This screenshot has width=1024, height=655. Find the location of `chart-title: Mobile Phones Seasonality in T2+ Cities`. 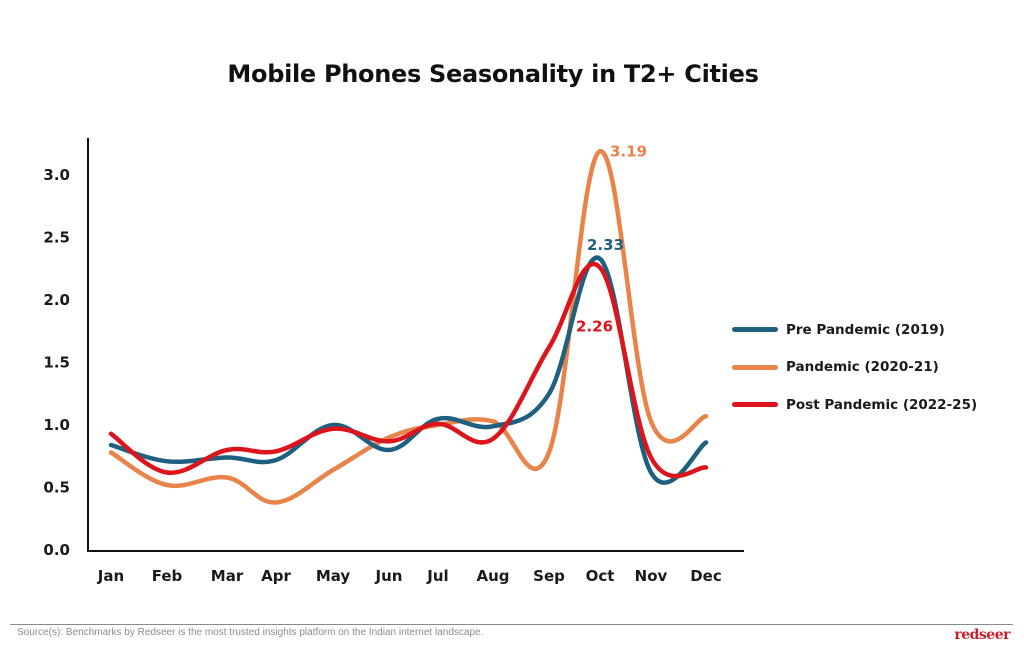

chart-title: Mobile Phones Seasonality in T2+ Cities is located at coordinates (493, 74).